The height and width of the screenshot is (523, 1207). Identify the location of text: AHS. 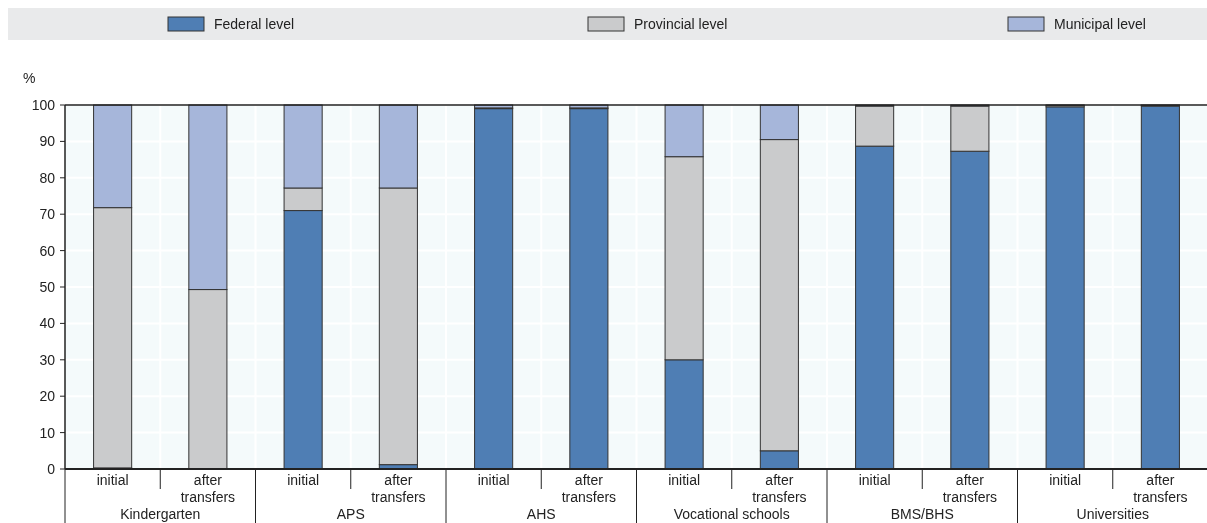
(541, 514).